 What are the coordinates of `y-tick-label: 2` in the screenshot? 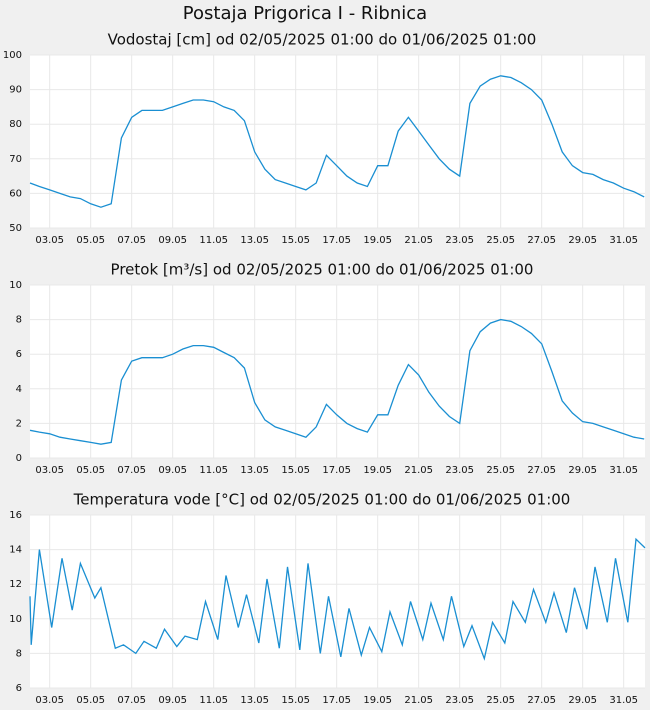 It's located at (19, 423).